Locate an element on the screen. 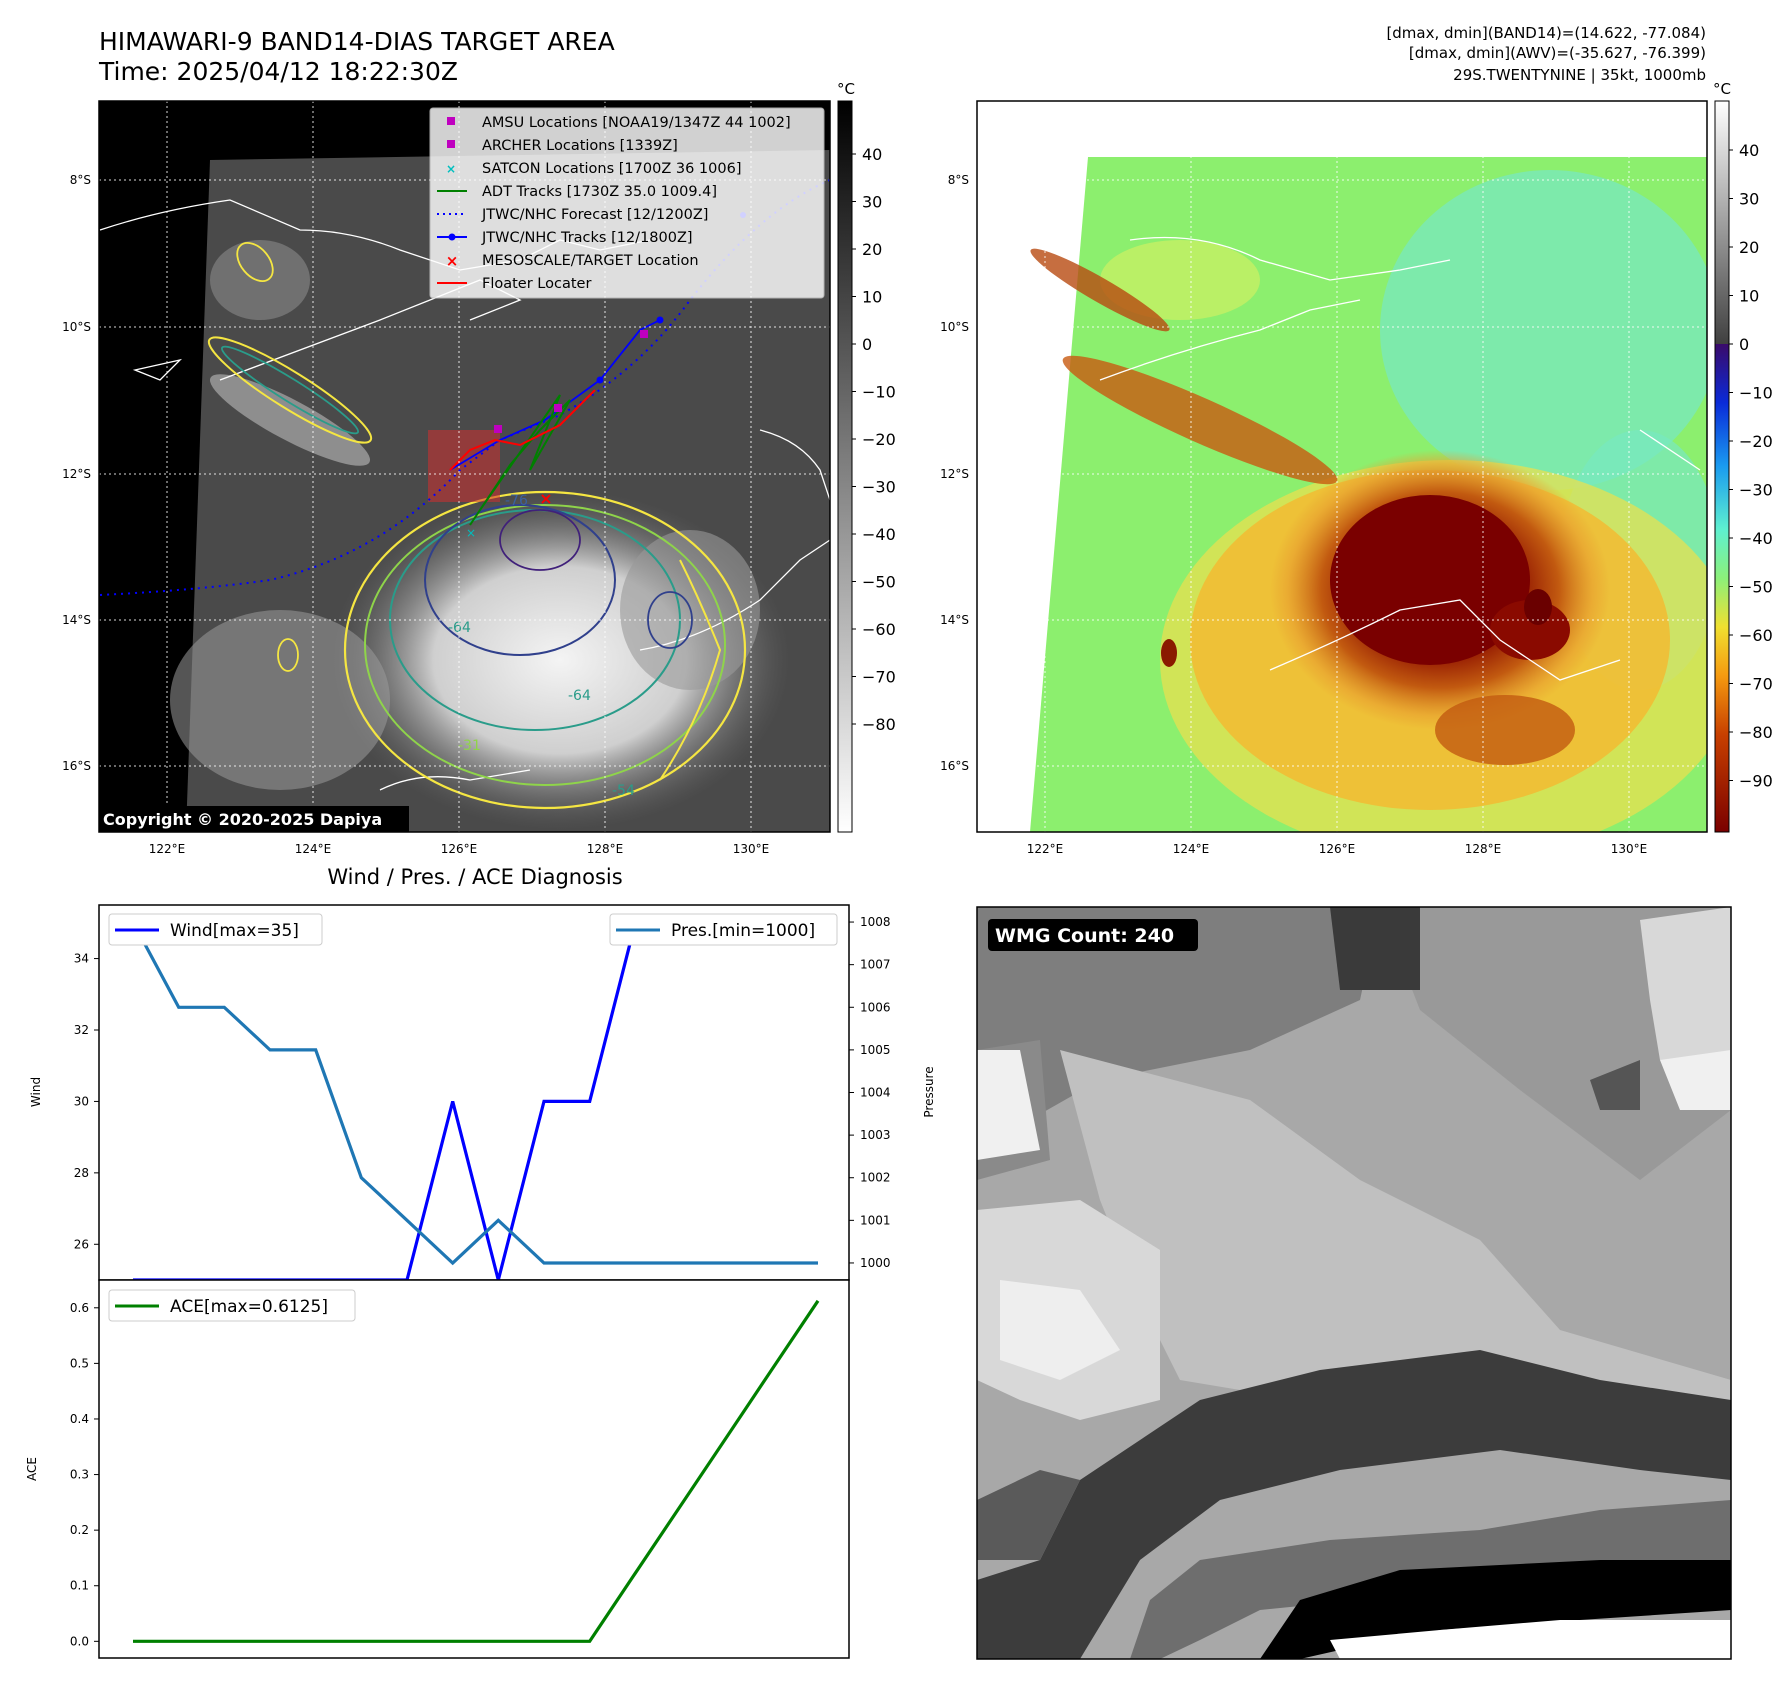 This screenshot has width=1792, height=1690. copyright-badge: Copyright © 2020-2025 Dapiya is located at coordinates (254, 819).